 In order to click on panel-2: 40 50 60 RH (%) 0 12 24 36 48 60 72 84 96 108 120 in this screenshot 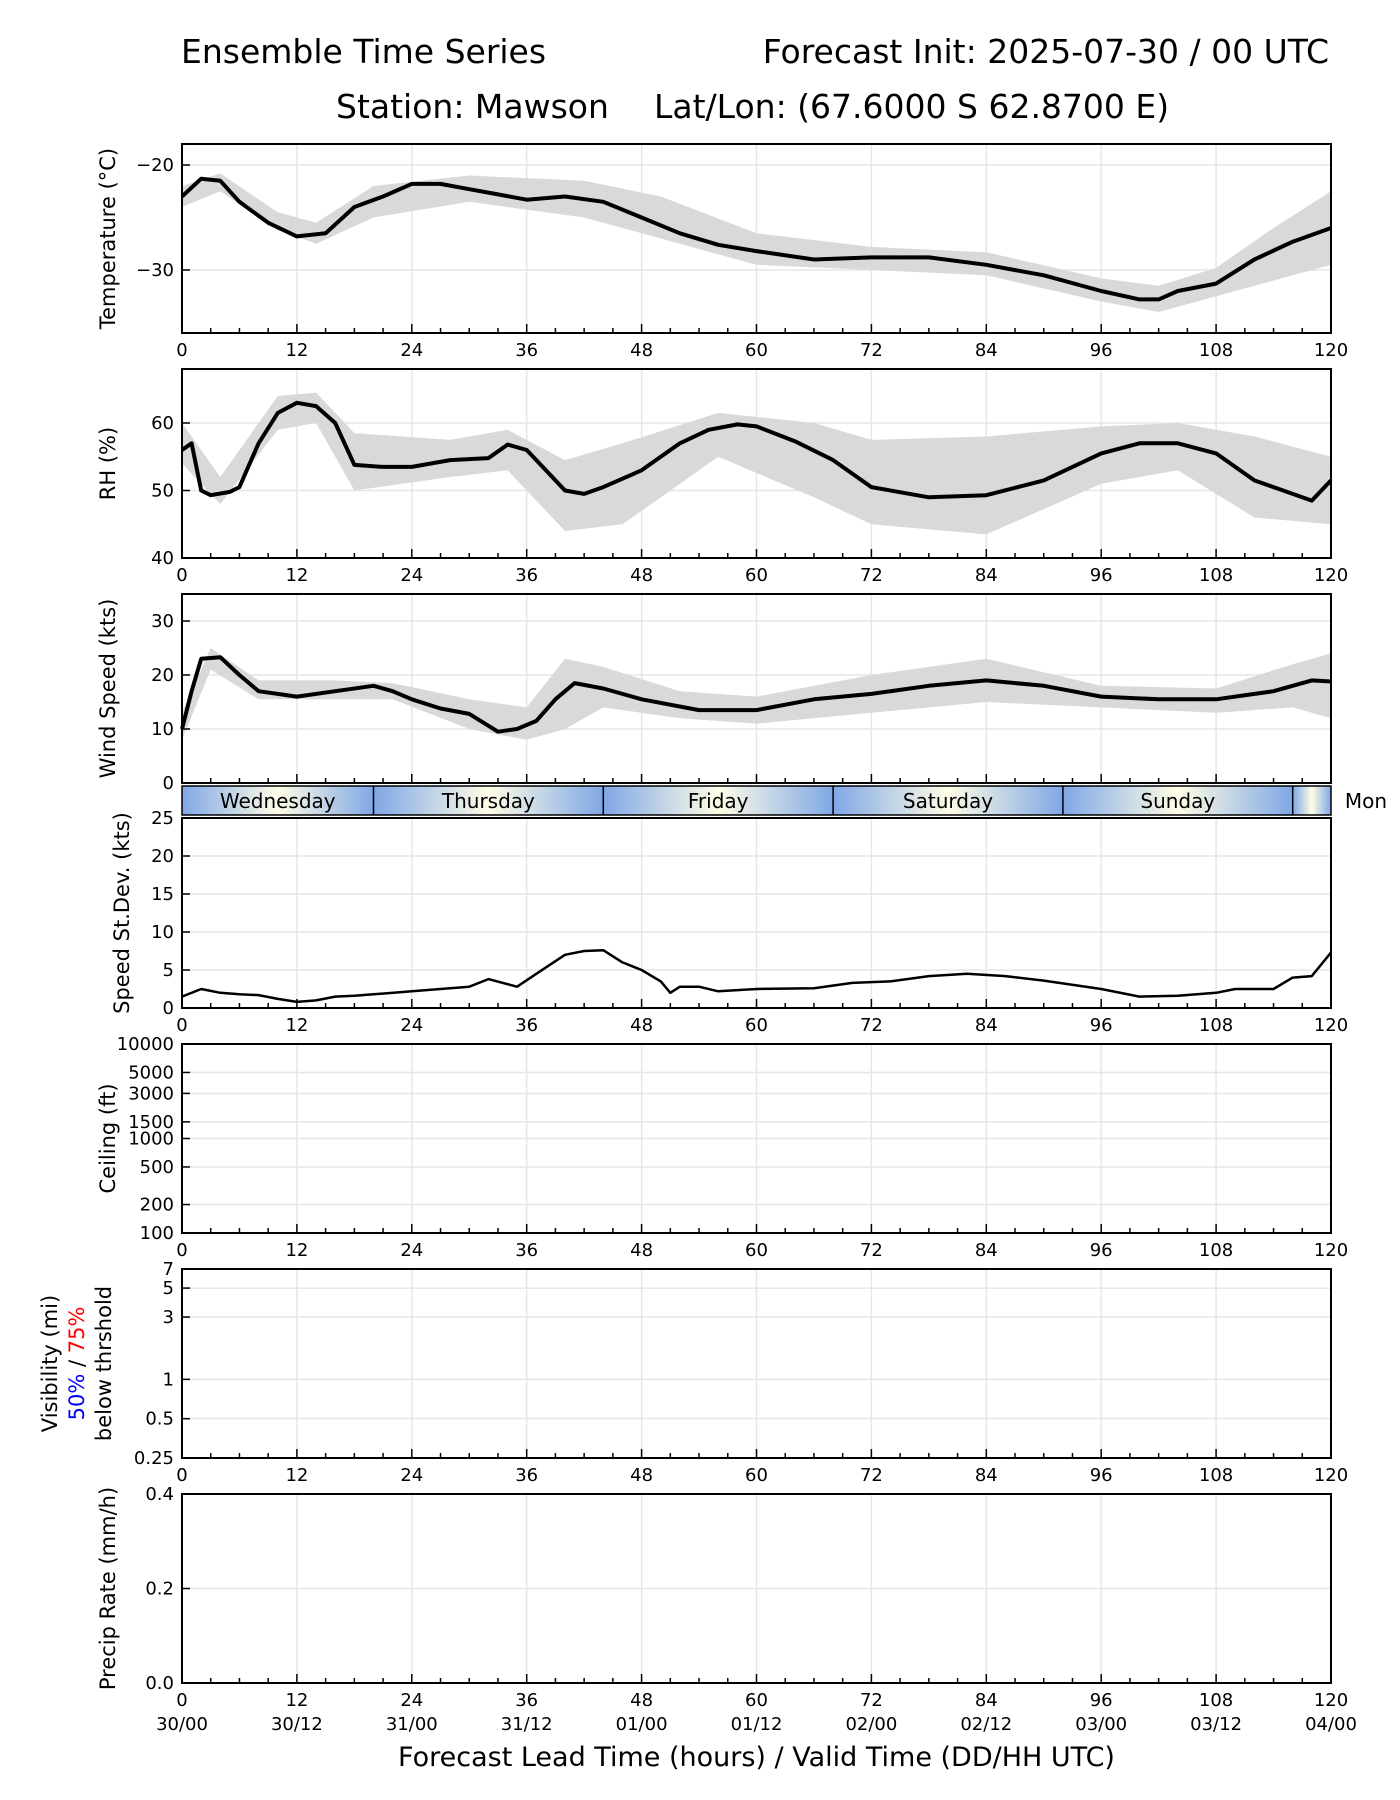, I will do `click(722, 477)`.